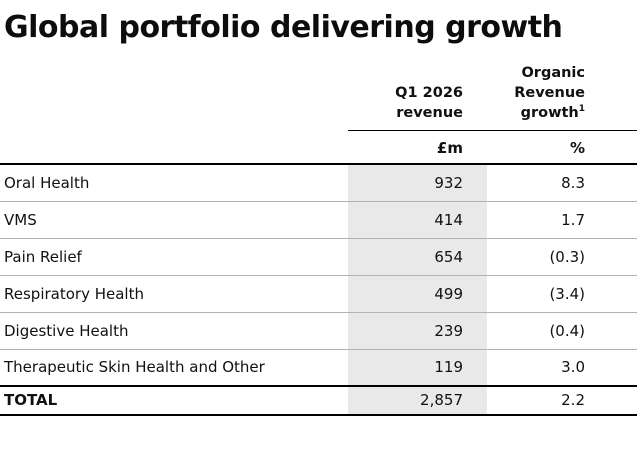 This screenshot has width=637, height=453. Describe the element at coordinates (553, 73) in the screenshot. I see `growth-header-line1: Organic` at that location.